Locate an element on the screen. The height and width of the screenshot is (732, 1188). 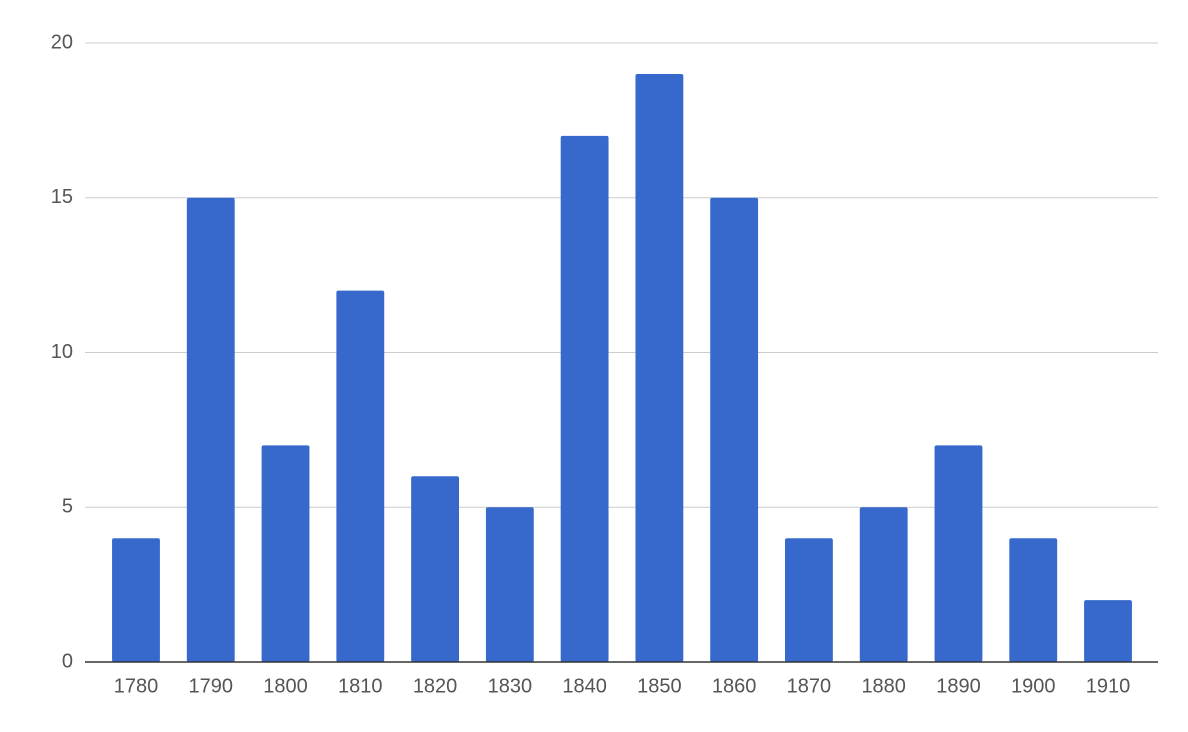
x-tick-label: 1810 is located at coordinates (360, 686).